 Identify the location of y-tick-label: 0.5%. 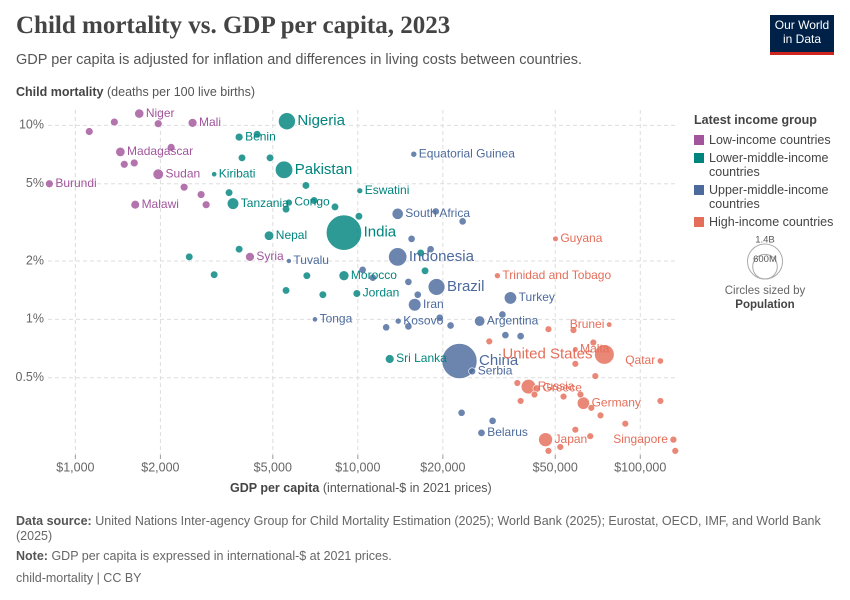
(30, 377).